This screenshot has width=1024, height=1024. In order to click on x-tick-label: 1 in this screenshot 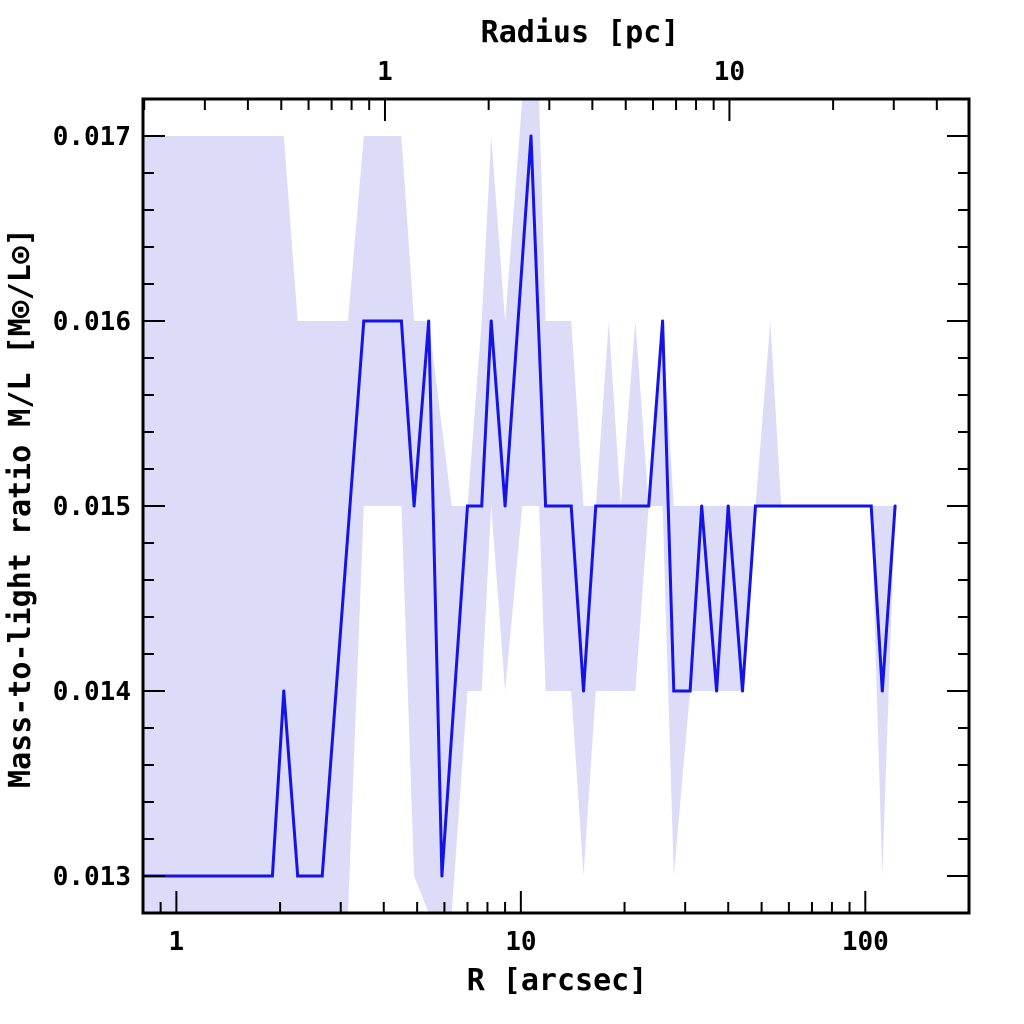, I will do `click(177, 942)`.